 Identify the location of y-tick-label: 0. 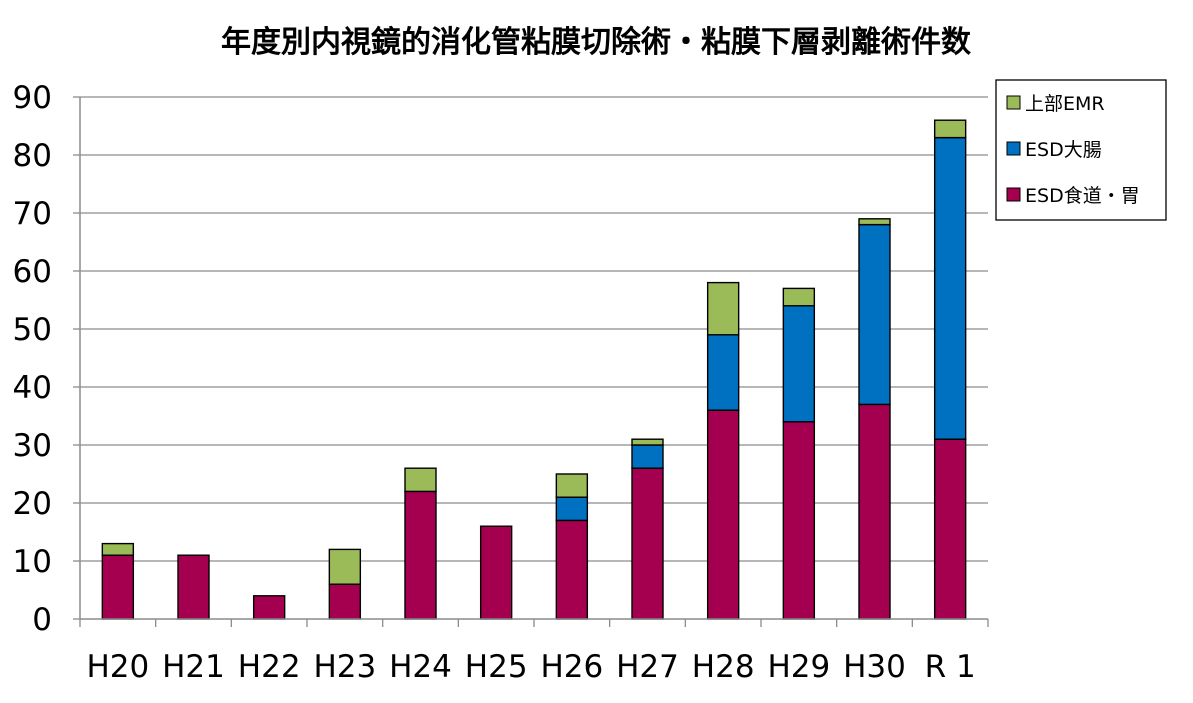
(42, 620).